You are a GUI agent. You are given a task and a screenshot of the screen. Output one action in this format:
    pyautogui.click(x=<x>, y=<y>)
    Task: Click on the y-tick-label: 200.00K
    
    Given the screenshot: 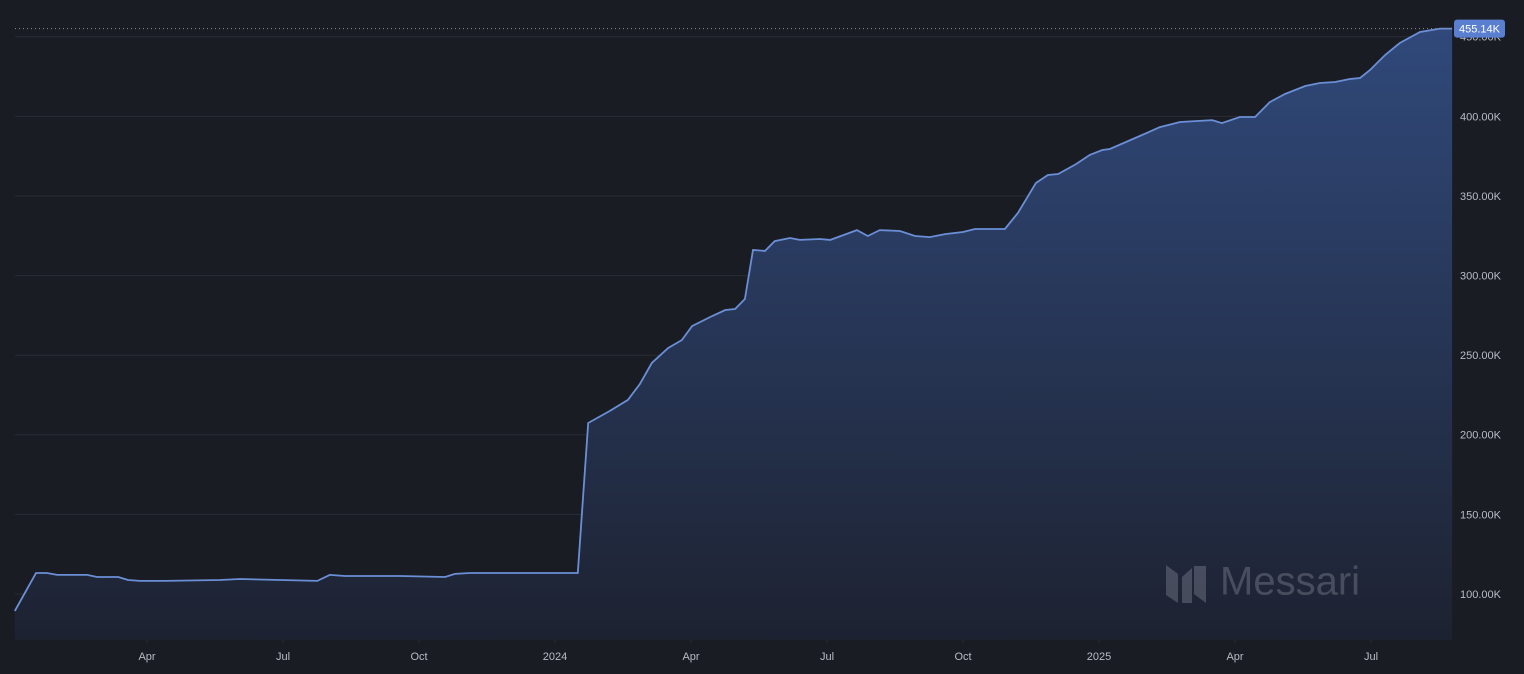 What is the action you would take?
    pyautogui.click(x=1481, y=436)
    